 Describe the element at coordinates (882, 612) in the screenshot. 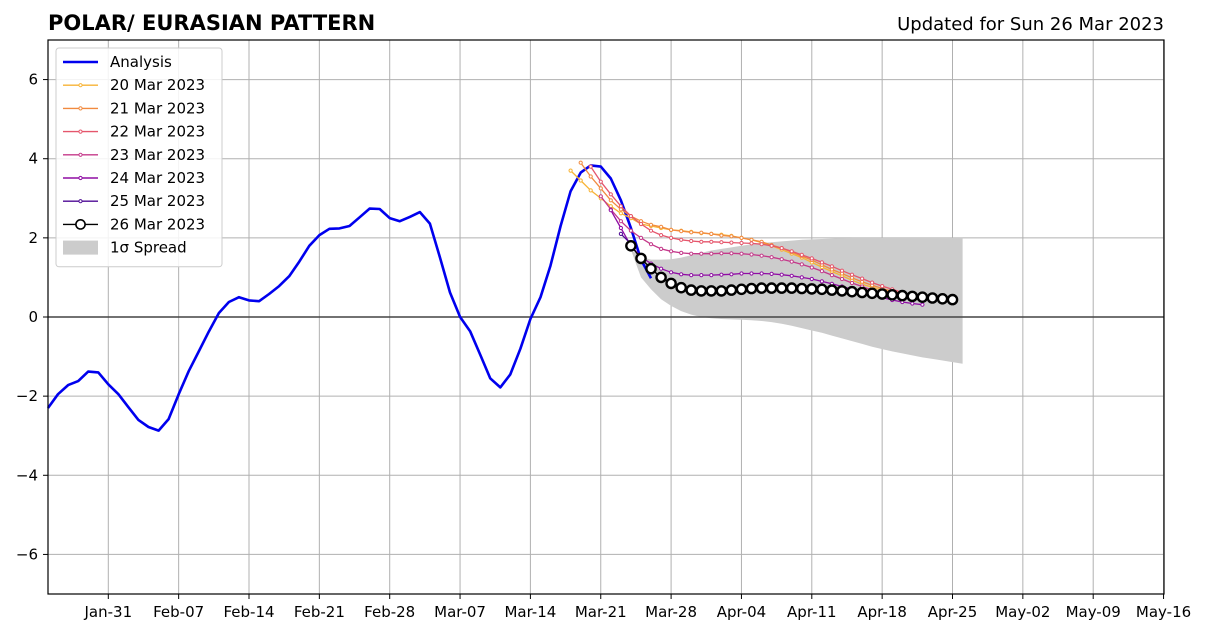

I see `x-tick-label: Apr-18` at that location.